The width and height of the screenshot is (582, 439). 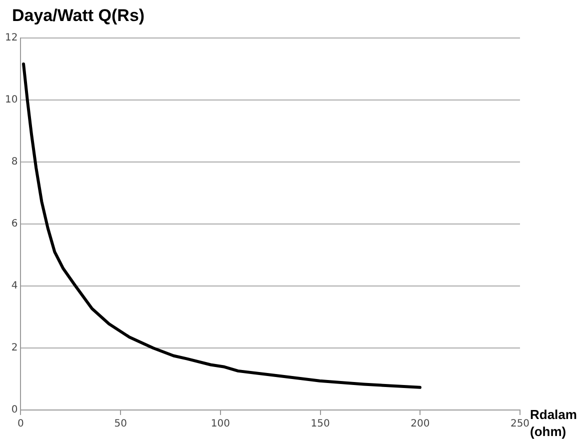 I want to click on y-tick-label: 10, so click(x=11, y=100).